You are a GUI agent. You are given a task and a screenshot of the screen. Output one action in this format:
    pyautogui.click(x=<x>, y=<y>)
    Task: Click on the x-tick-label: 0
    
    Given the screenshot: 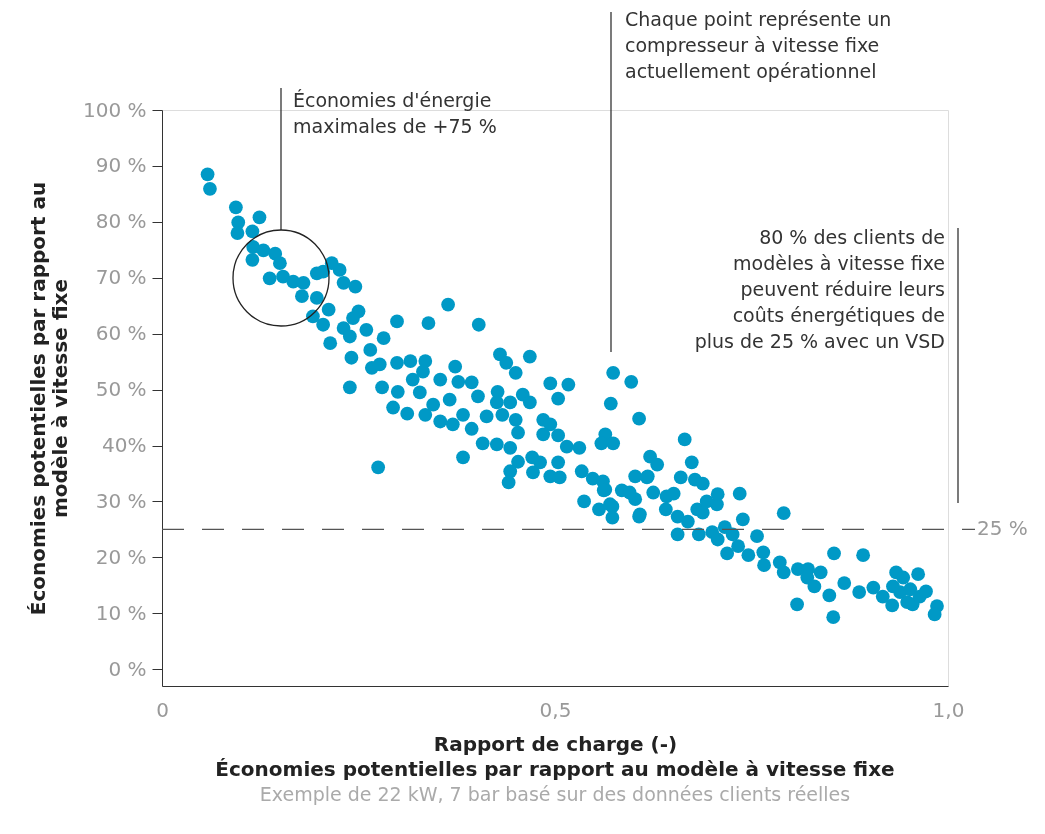 What is the action you would take?
    pyautogui.click(x=162, y=709)
    